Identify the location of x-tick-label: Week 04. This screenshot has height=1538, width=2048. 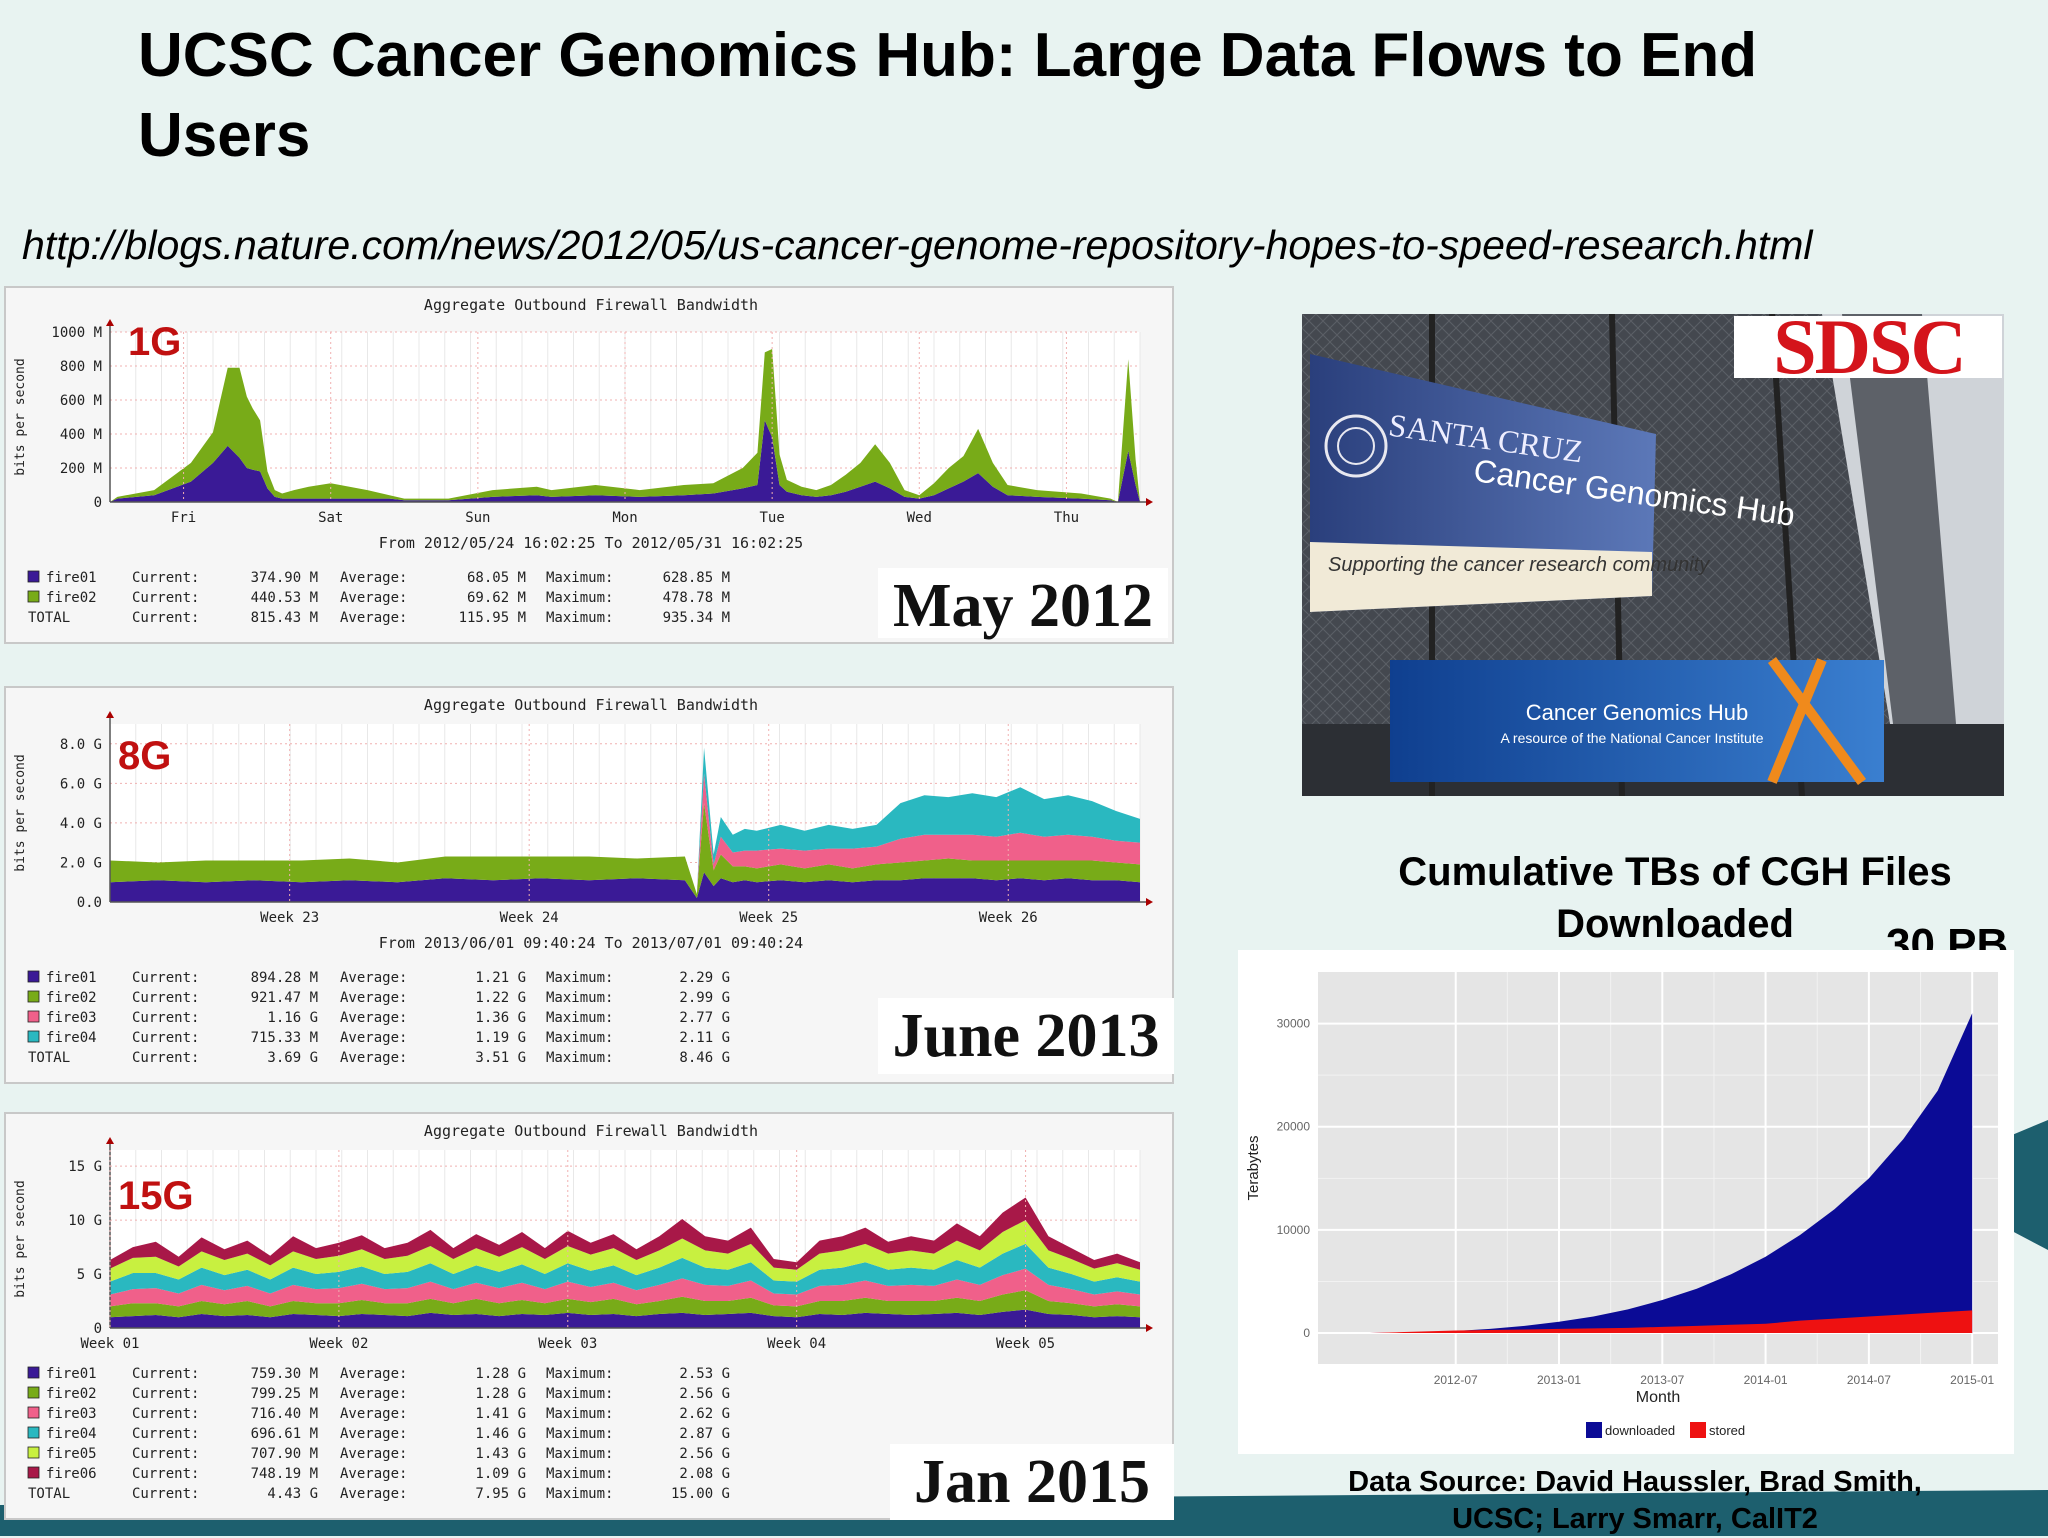
(796, 1344).